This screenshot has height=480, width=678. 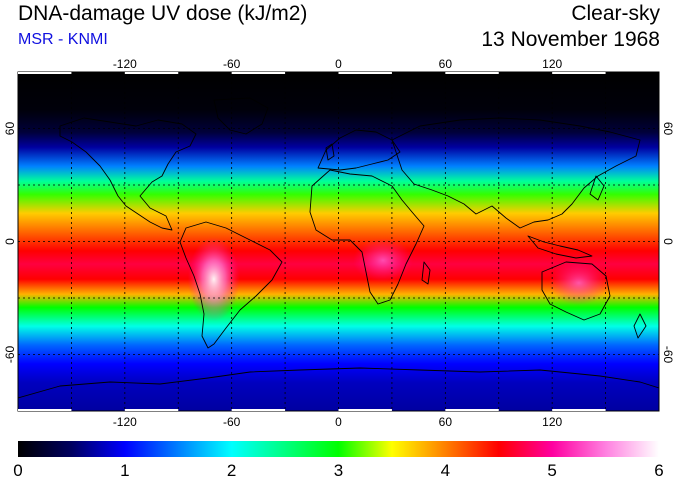 I want to click on coast-indonesia, so click(x=560, y=247).